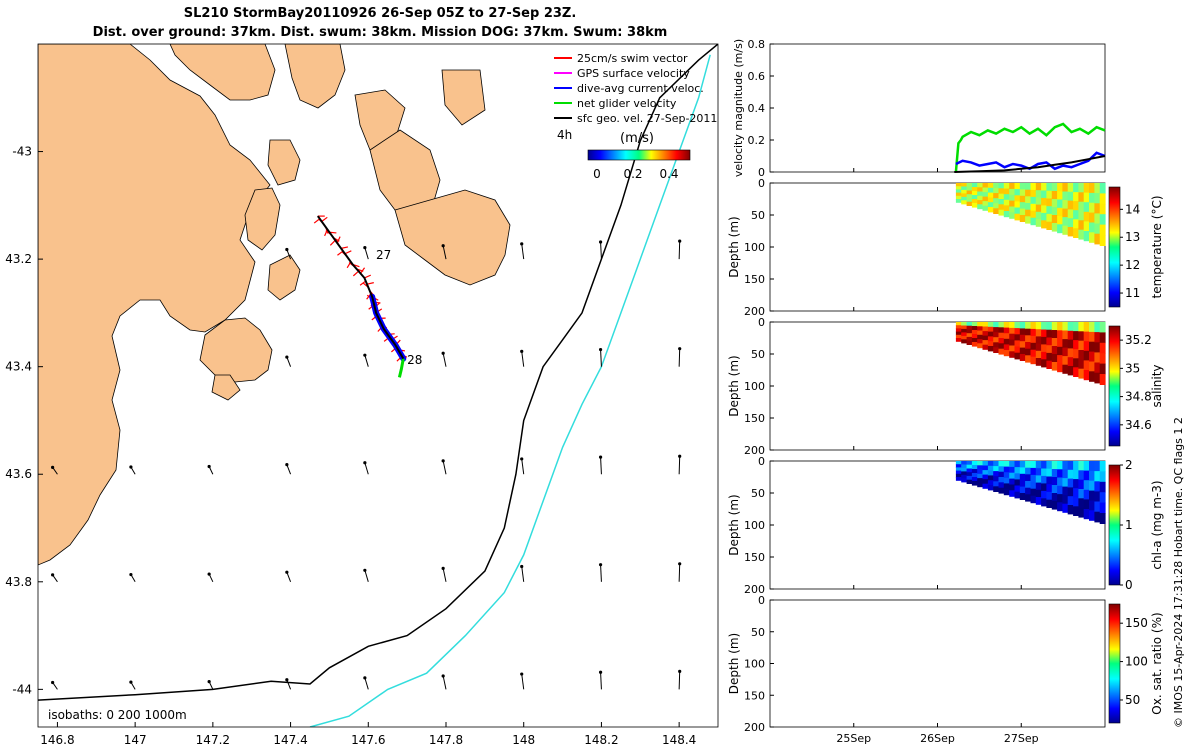 The width and height of the screenshot is (1200, 750). I want to click on map-y-tick-label: 43.8, so click(18, 582).